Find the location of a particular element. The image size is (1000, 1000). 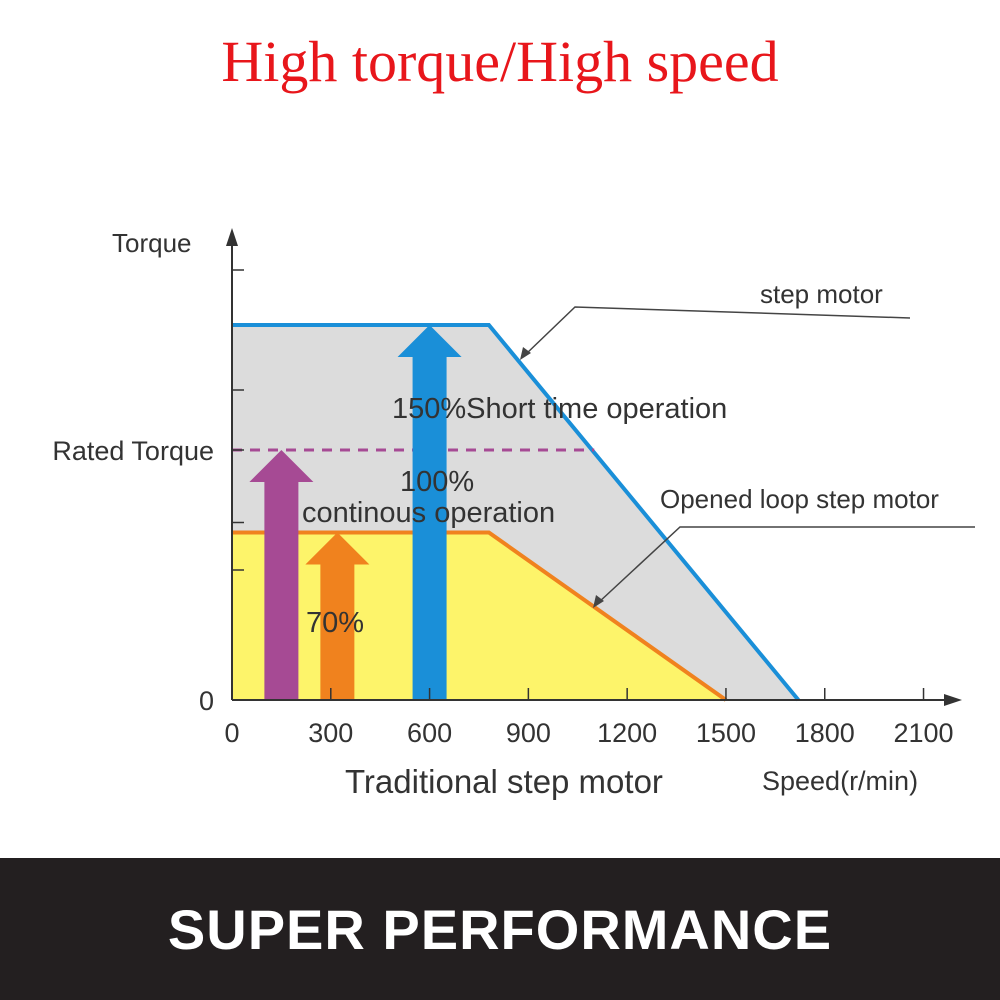

y-tick-label: Rated Torque is located at coordinates (133, 451).